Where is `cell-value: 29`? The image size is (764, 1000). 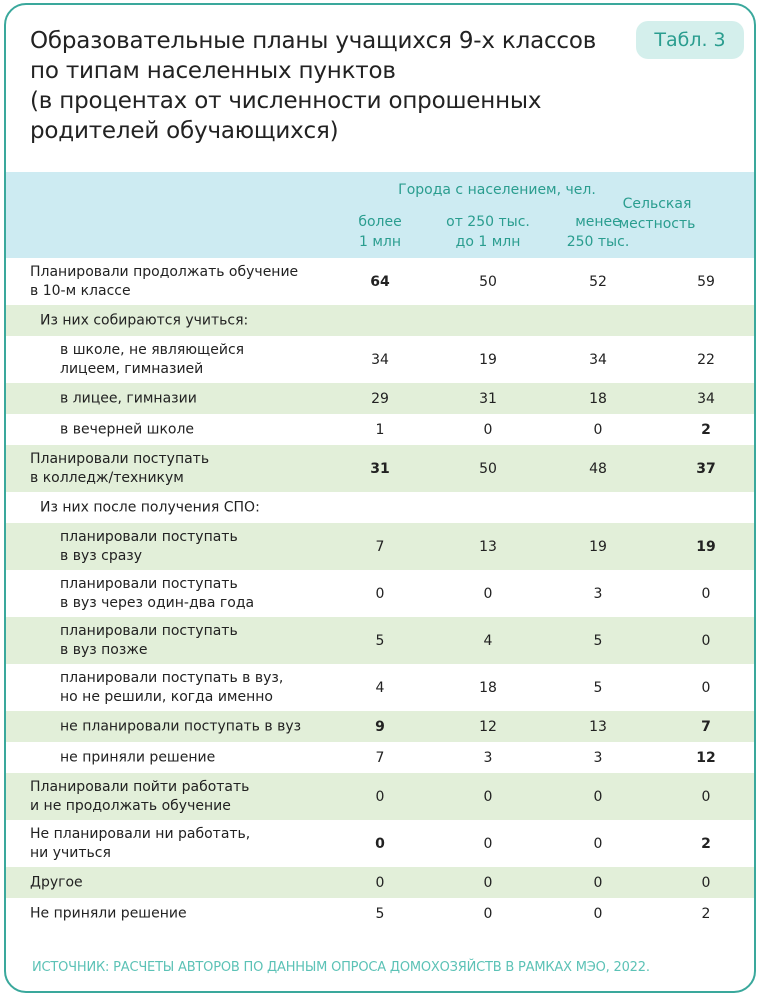 cell-value: 29 is located at coordinates (380, 398).